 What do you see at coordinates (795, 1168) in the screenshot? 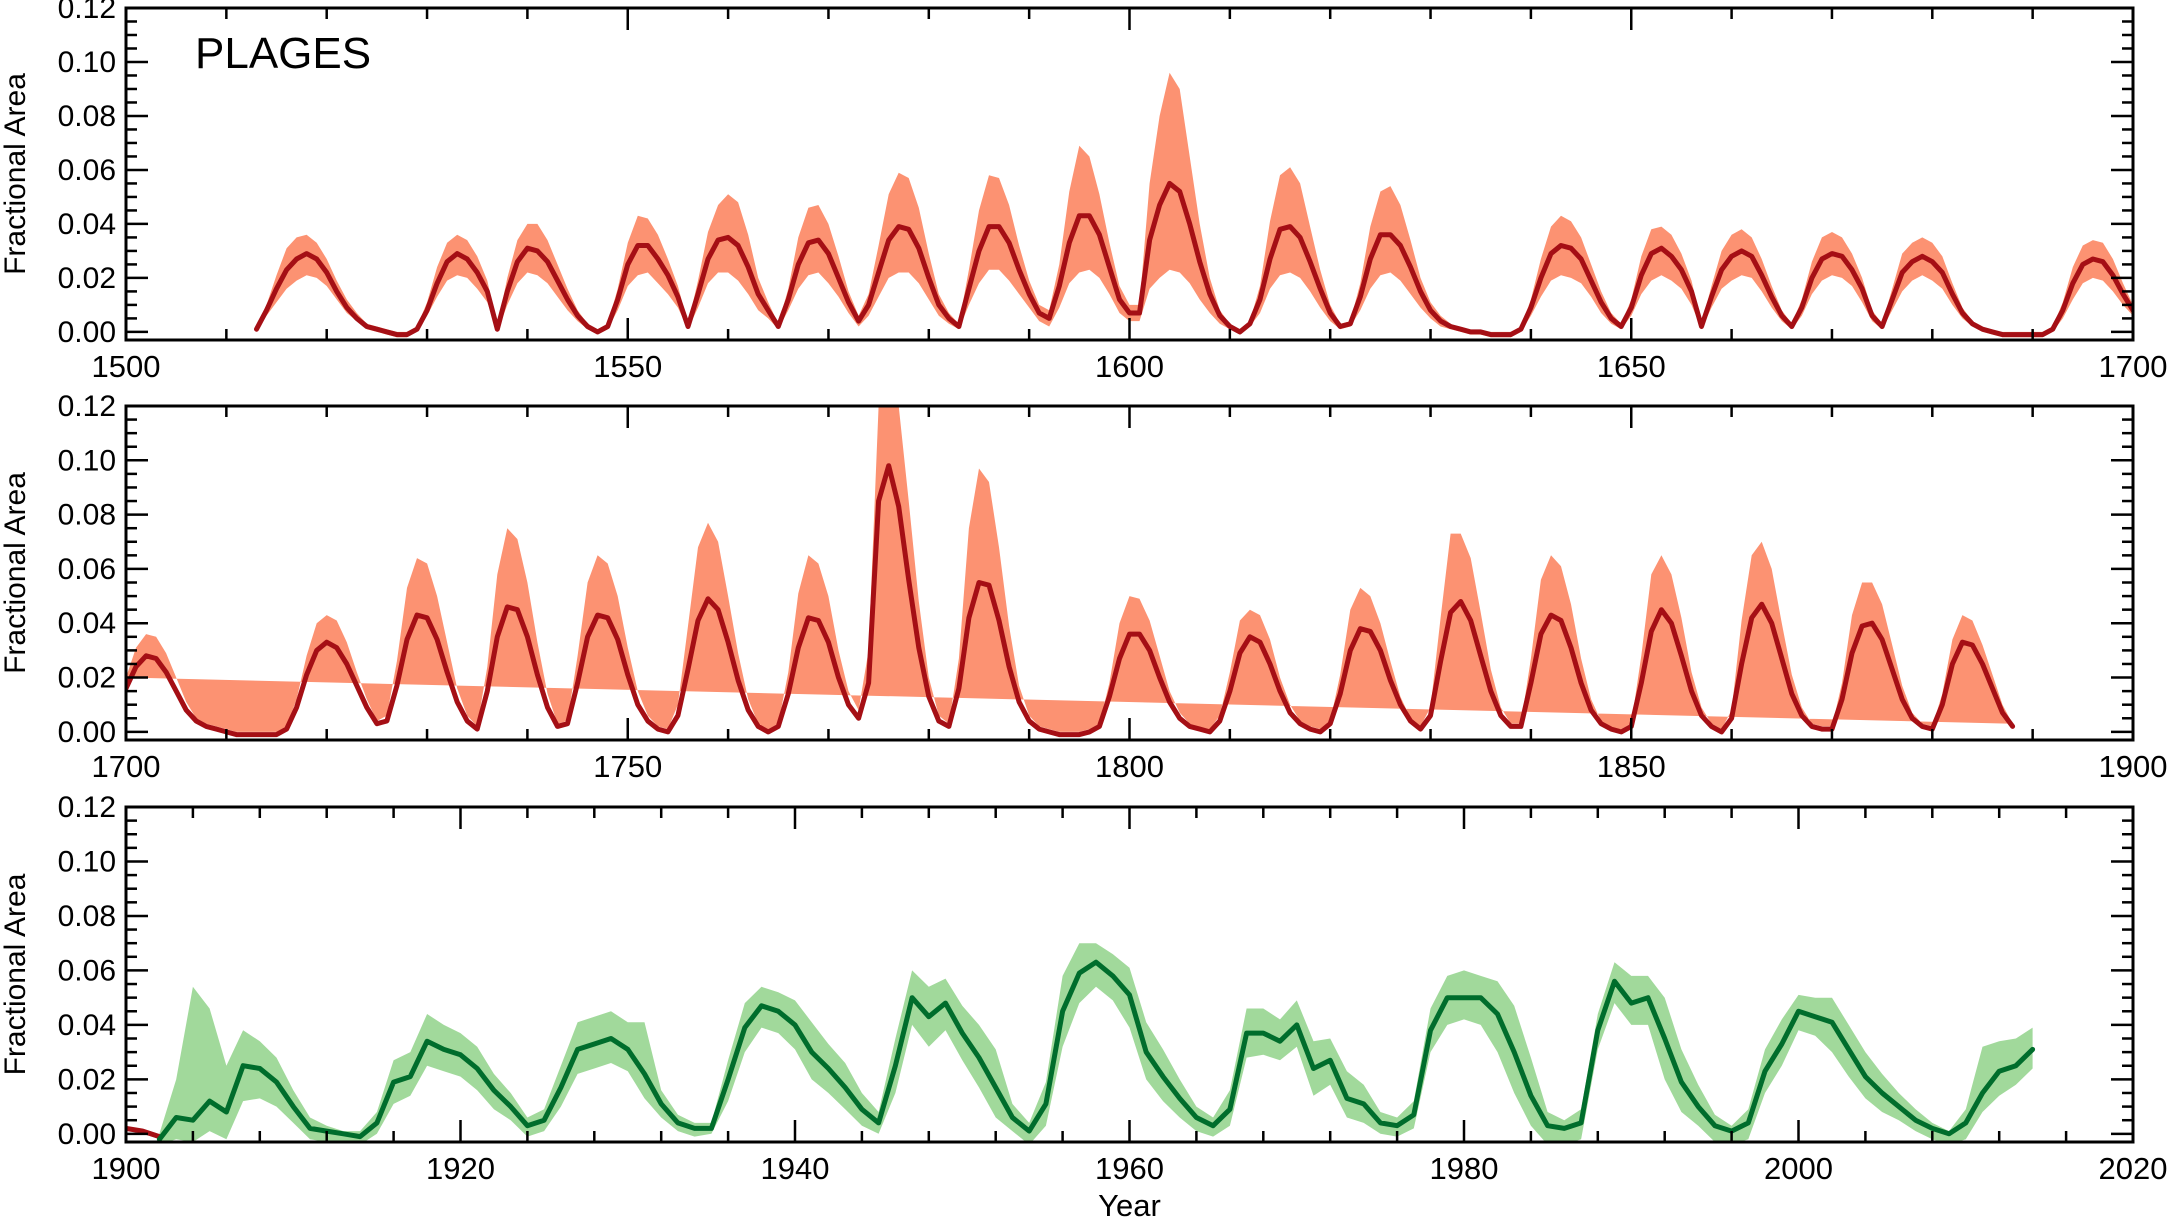
I see `x-tick-label: 1940` at bounding box center [795, 1168].